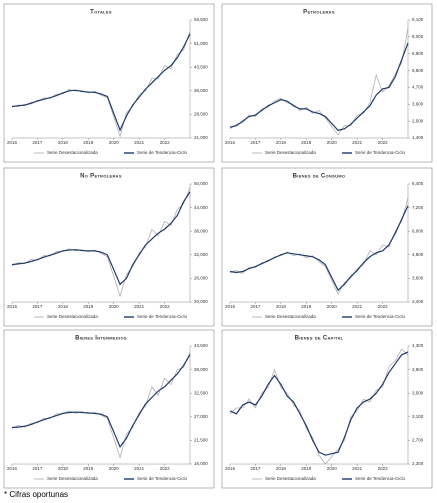  Describe the element at coordinates (319, 339) in the screenshot. I see `panel-title: Bienes de Capital` at that location.